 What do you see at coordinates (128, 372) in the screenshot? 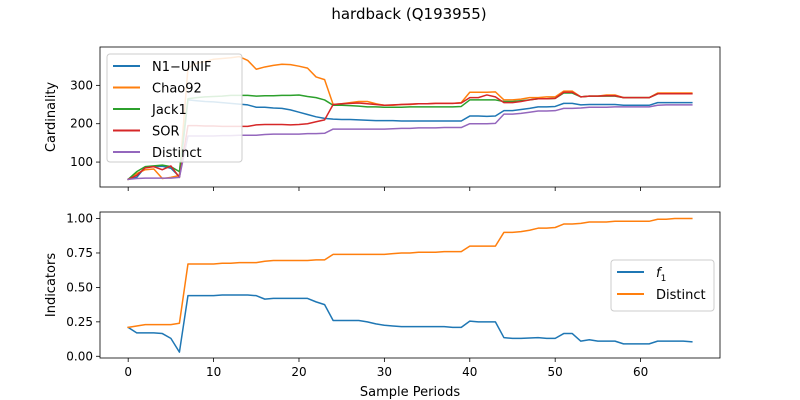
I see `x-tick-label: 0` at bounding box center [128, 372].